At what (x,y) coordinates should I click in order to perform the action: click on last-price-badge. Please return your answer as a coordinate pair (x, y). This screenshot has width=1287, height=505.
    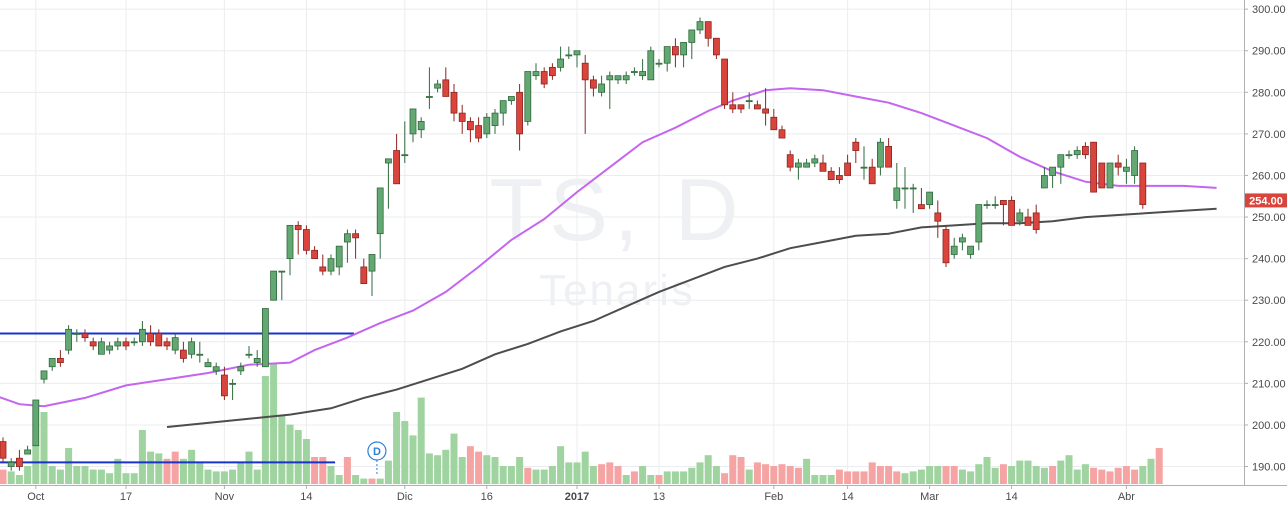
    Looking at the image, I should click on (1266, 200).